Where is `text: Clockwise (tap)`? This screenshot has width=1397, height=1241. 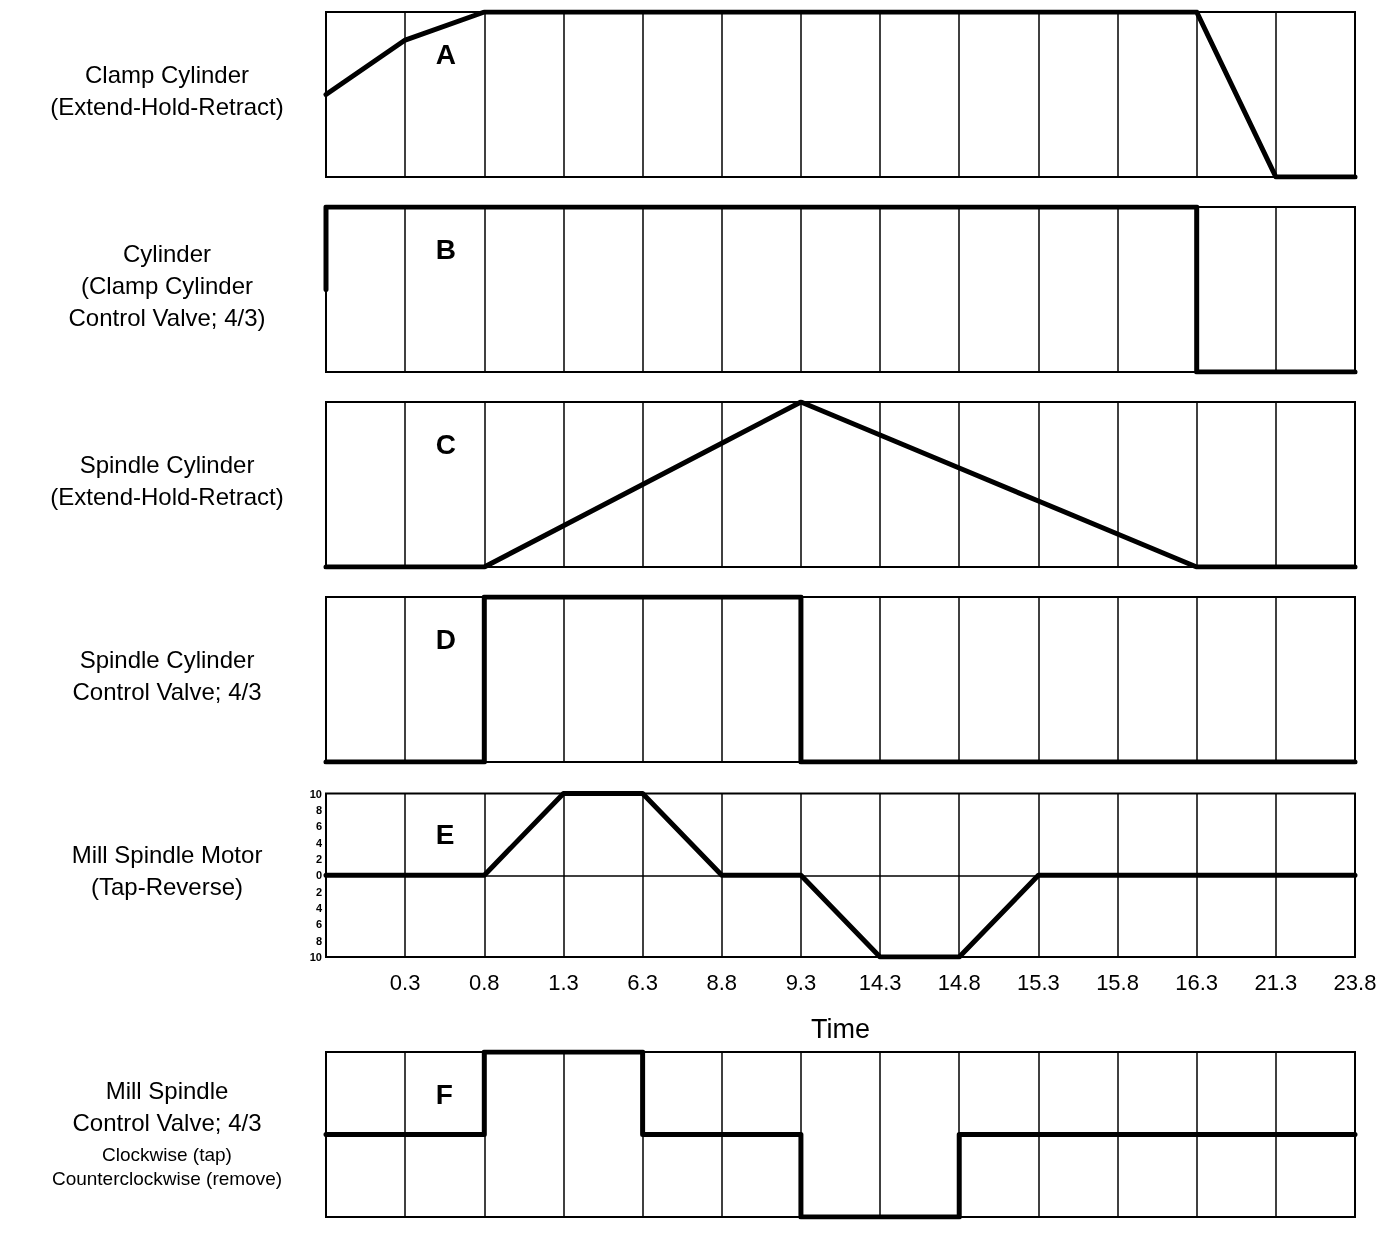
text: Clockwise (tap) is located at coordinates (167, 1154).